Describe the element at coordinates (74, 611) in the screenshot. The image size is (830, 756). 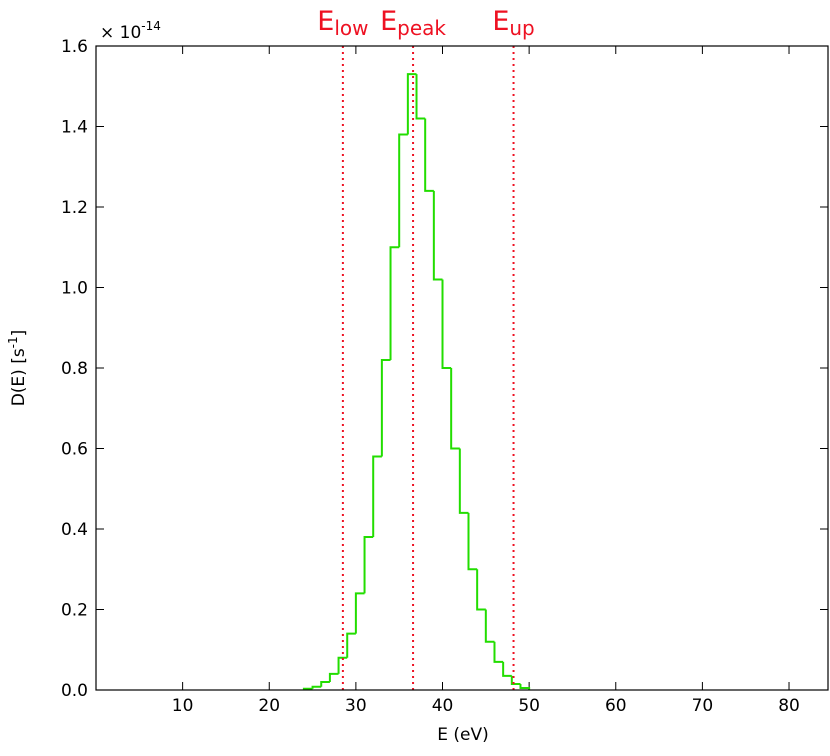
I see `y-tick-label: 0.2` at that location.